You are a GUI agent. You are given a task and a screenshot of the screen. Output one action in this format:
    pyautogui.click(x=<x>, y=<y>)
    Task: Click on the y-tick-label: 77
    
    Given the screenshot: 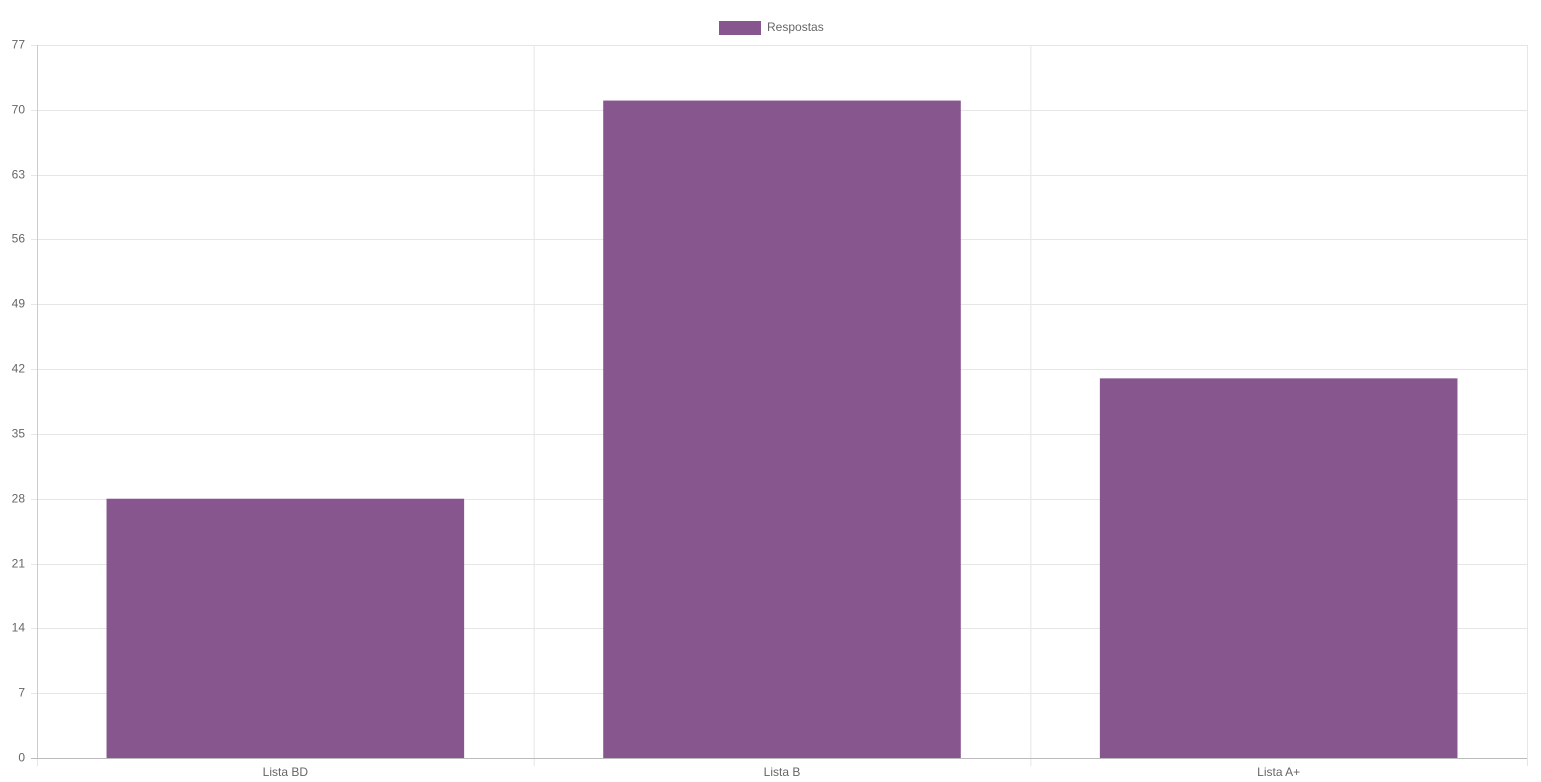 What is the action you would take?
    pyautogui.click(x=19, y=45)
    